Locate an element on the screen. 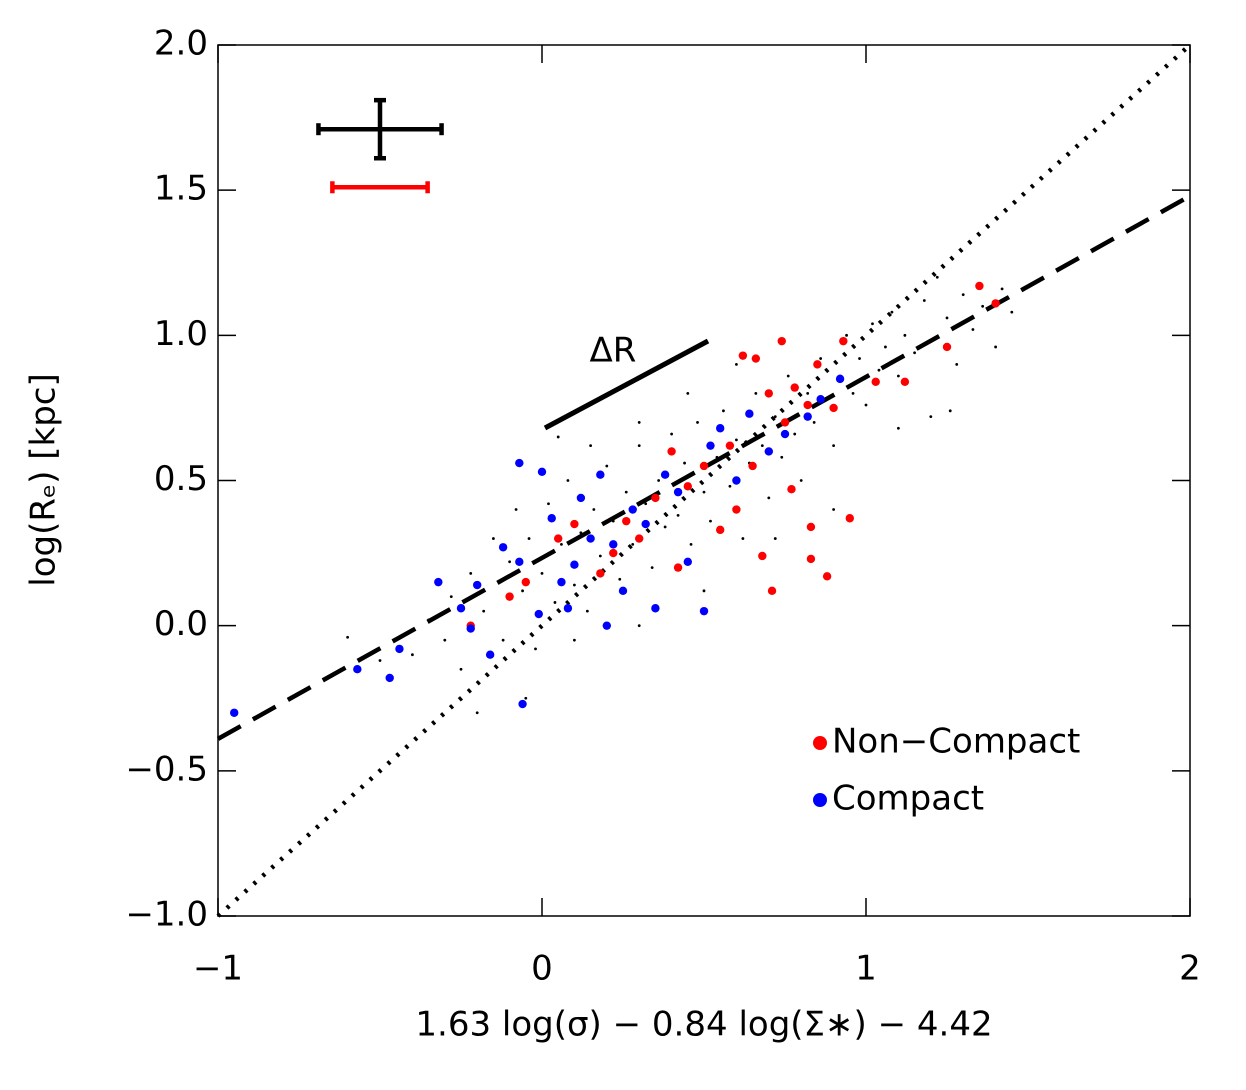 The image size is (1246, 1090). x-axis-label: 1.63 log(σ) − 0.84 log(Σ∗) − 4.42 is located at coordinates (703, 1025).